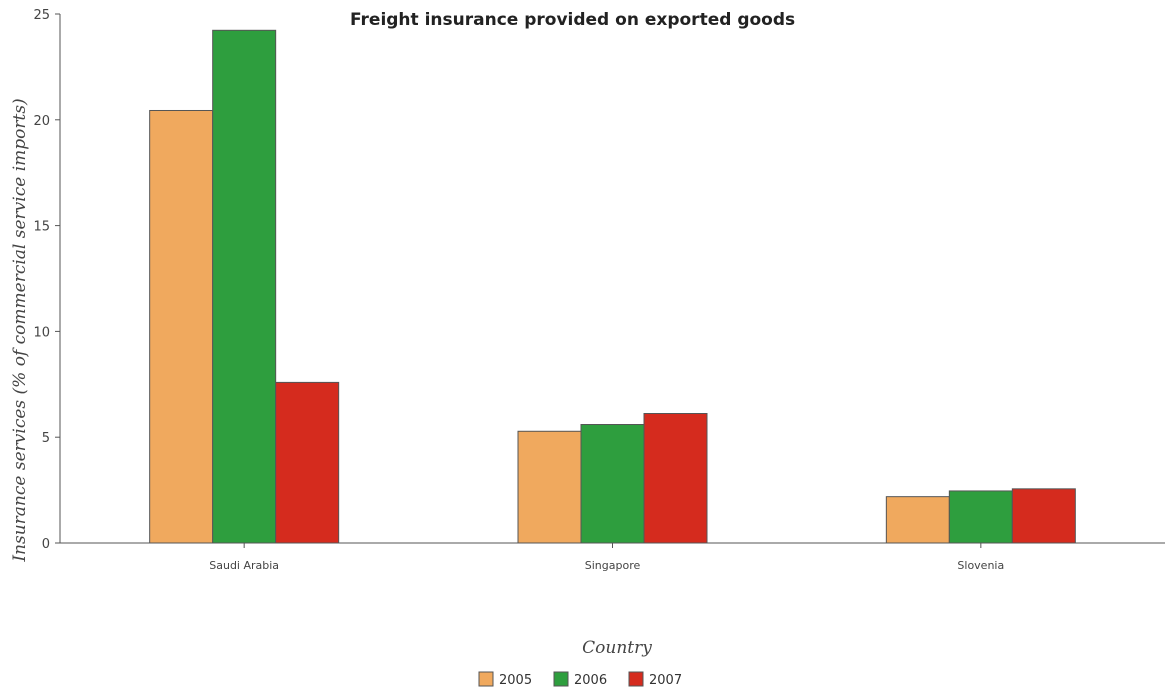 The width and height of the screenshot is (1175, 700). Describe the element at coordinates (617, 648) in the screenshot. I see `x-axis-label: Country` at that location.